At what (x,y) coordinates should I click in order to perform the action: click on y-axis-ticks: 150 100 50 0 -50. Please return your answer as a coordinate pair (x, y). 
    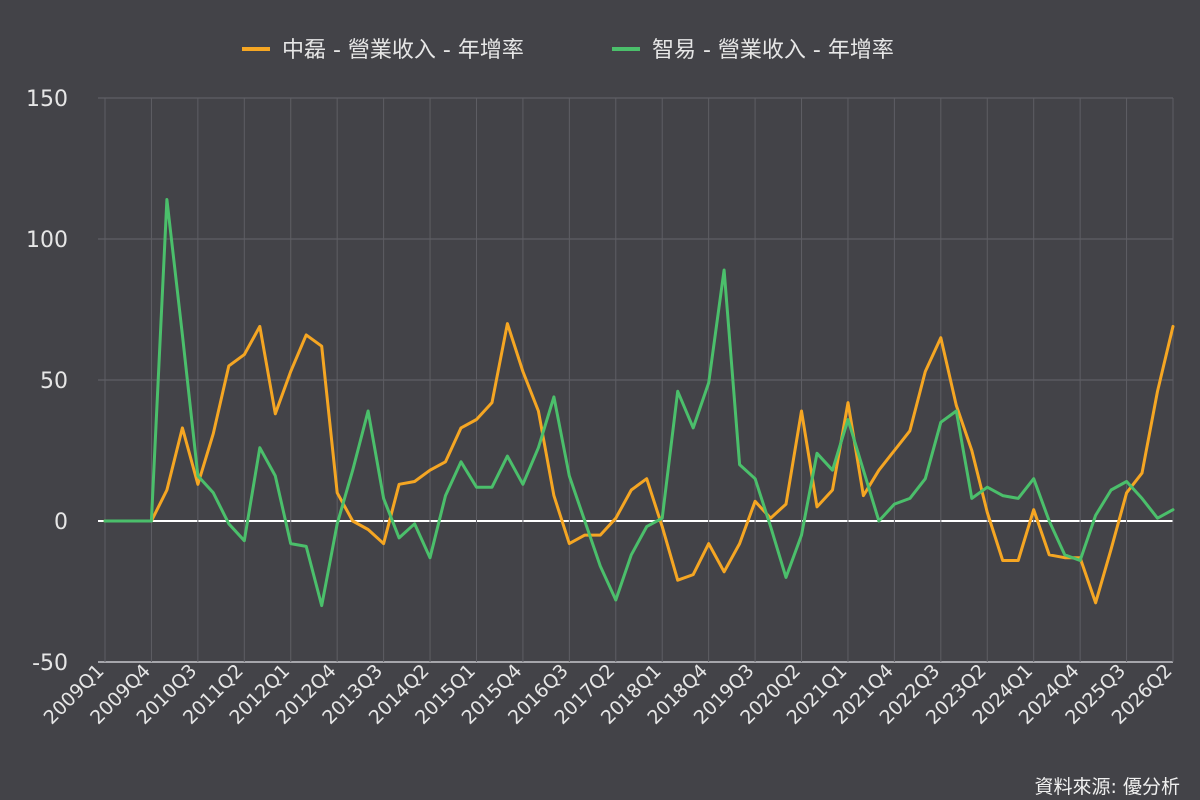
    Looking at the image, I should click on (47, 381).